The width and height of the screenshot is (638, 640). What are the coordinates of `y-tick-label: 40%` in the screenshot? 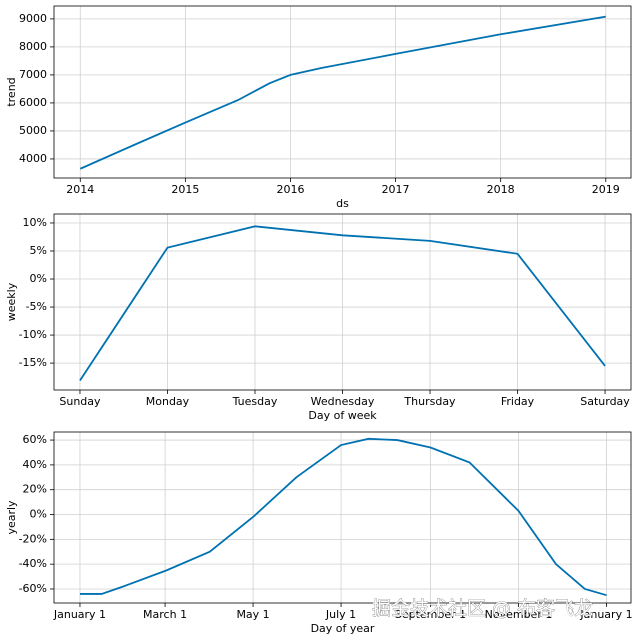 It's located at (35, 464).